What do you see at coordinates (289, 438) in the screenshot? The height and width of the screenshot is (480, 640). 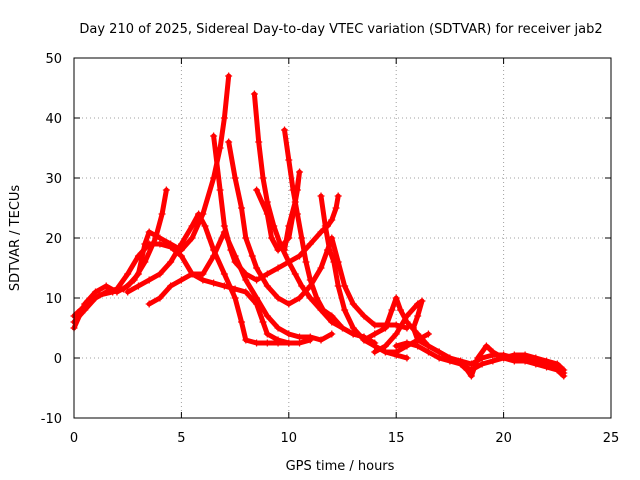 I see `x-tick-label: 10` at bounding box center [289, 438].